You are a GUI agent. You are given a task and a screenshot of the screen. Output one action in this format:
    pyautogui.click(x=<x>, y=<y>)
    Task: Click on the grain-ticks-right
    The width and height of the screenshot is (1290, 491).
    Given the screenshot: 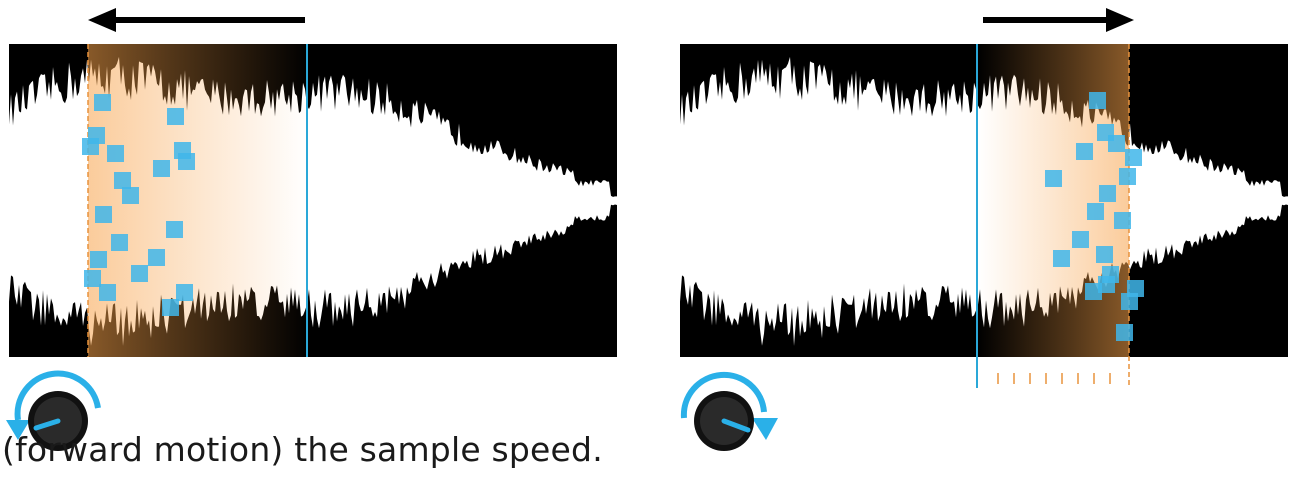 What is the action you would take?
    pyautogui.click(x=1054, y=378)
    